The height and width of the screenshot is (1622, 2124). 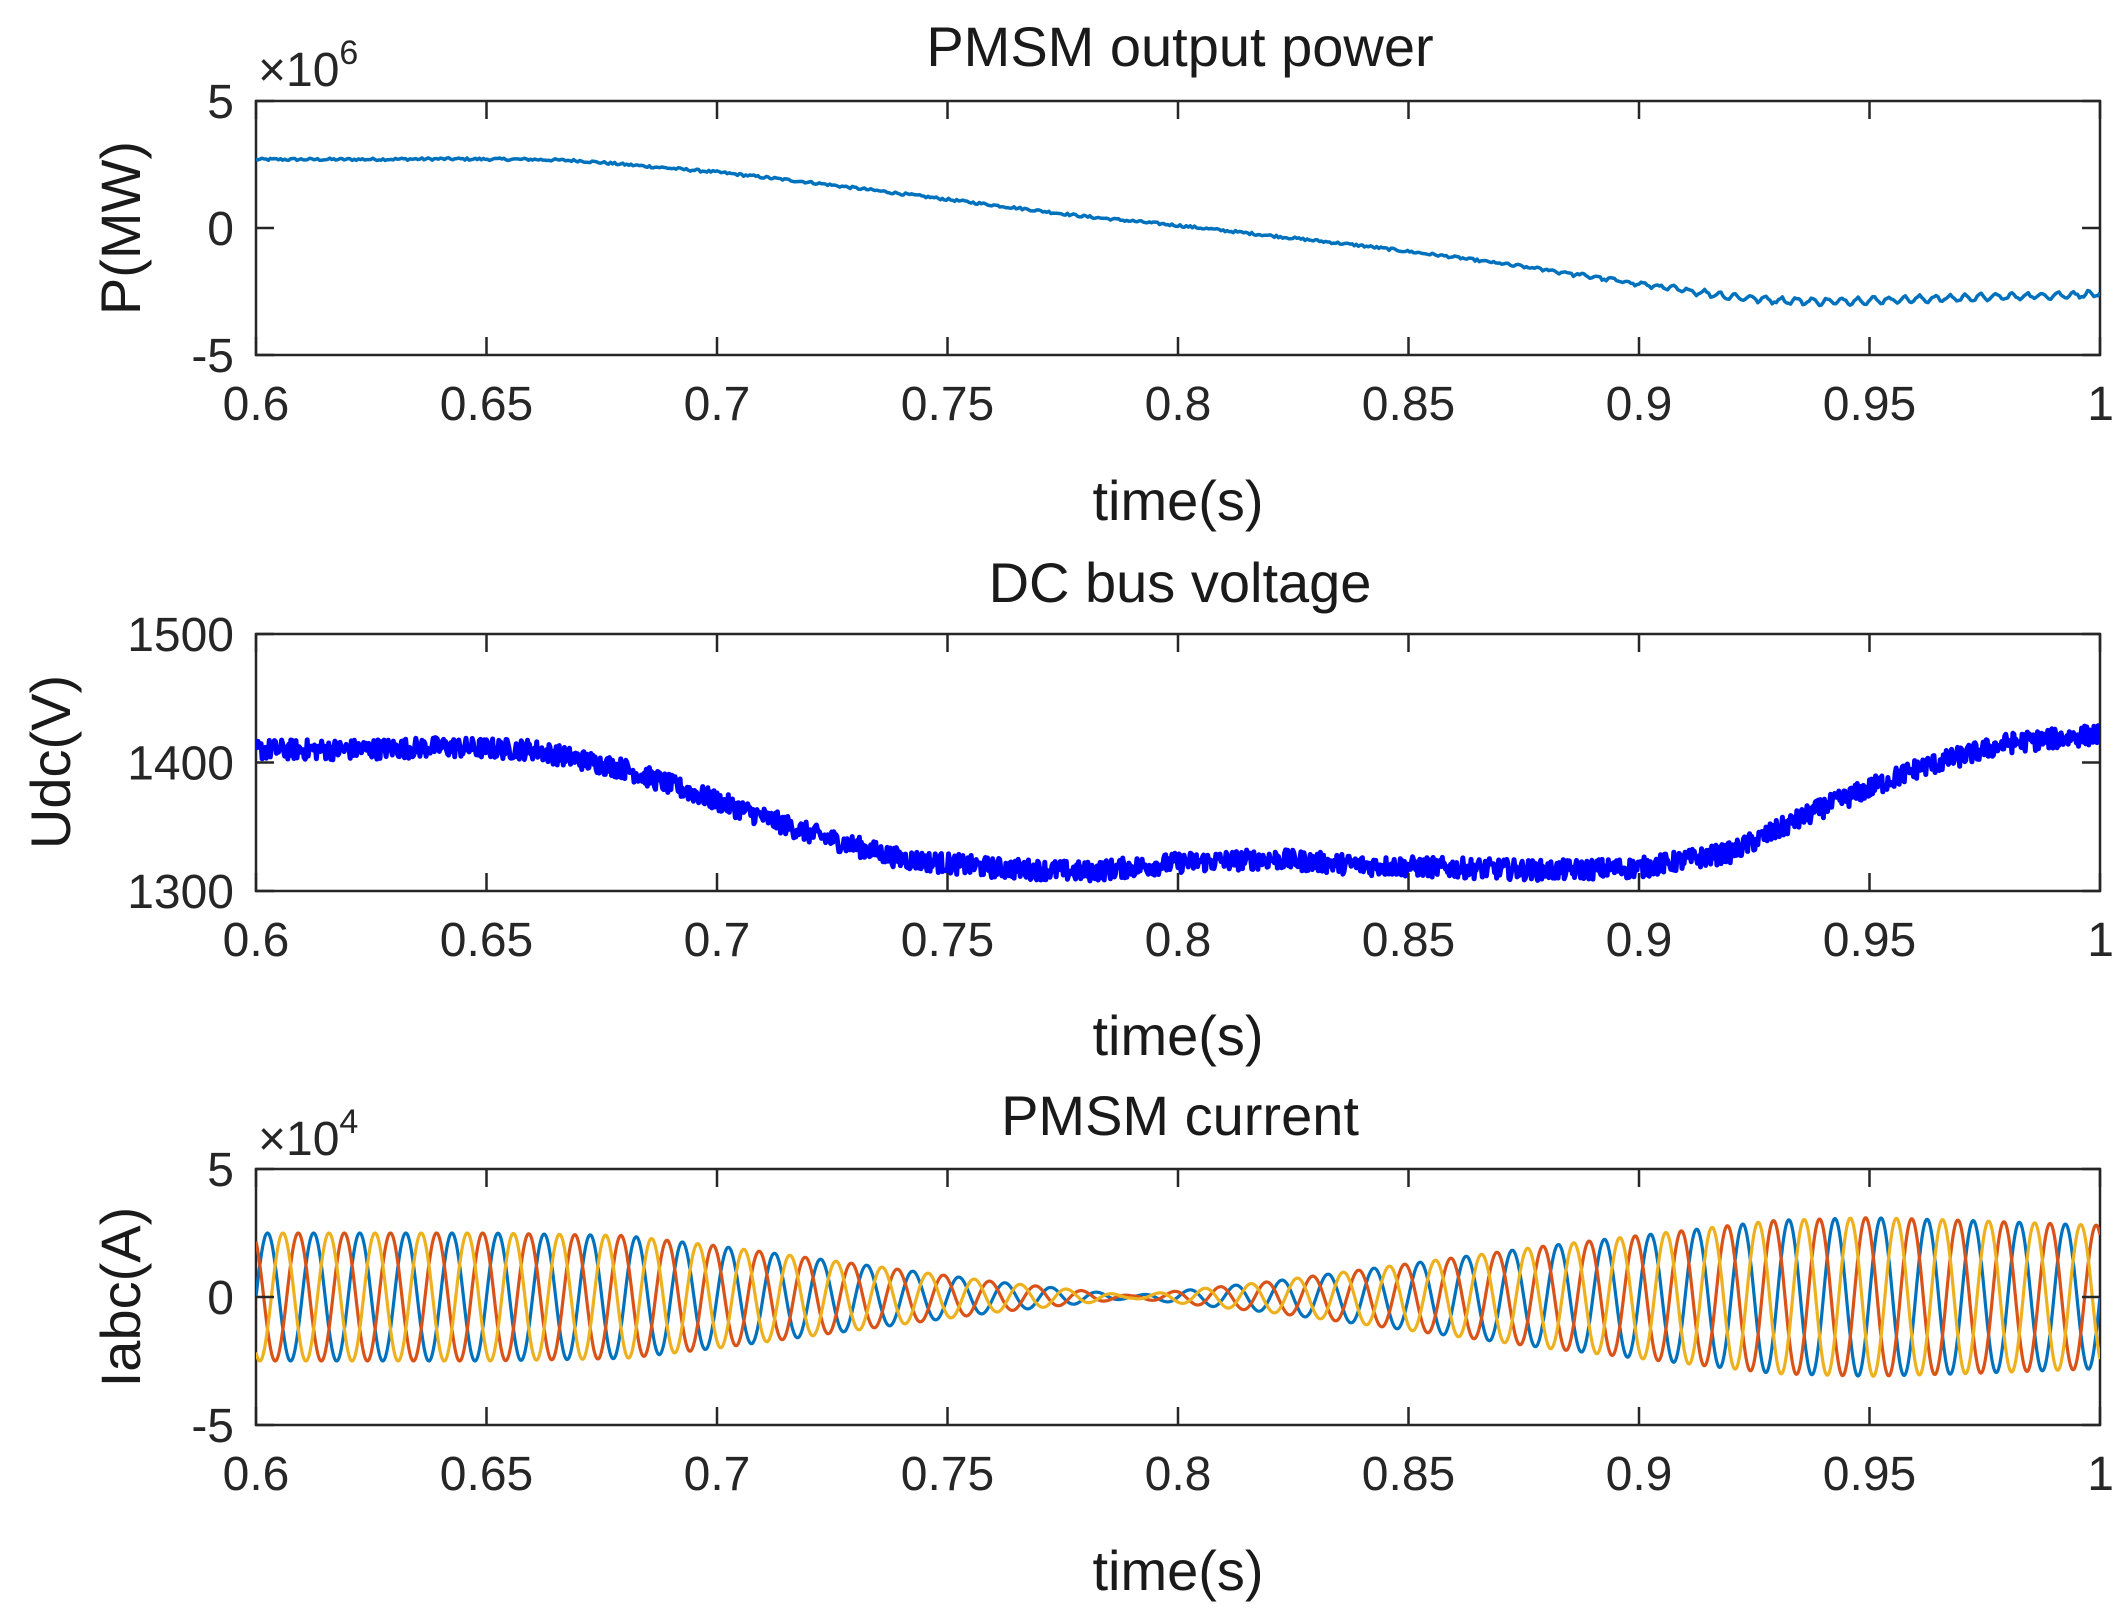 What do you see at coordinates (1180, 582) in the screenshot?
I see `chart-title: DC bus voltage` at bounding box center [1180, 582].